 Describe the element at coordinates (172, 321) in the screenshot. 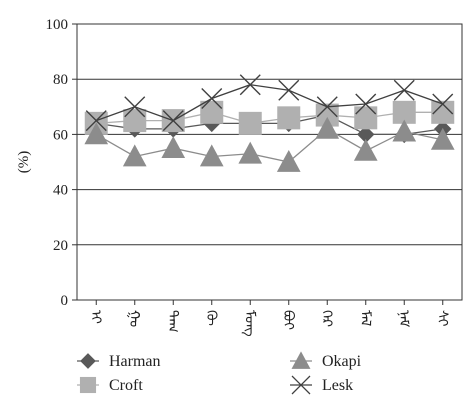

I see `x-tick-label: ᠲᠠᠬ` at that location.